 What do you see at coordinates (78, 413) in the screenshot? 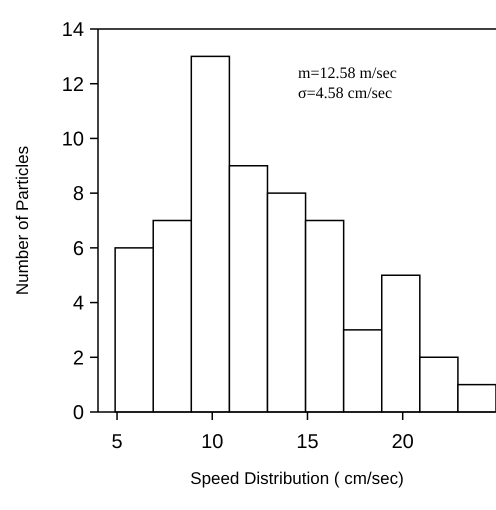
I see `y-tick-label: 0` at bounding box center [78, 413].